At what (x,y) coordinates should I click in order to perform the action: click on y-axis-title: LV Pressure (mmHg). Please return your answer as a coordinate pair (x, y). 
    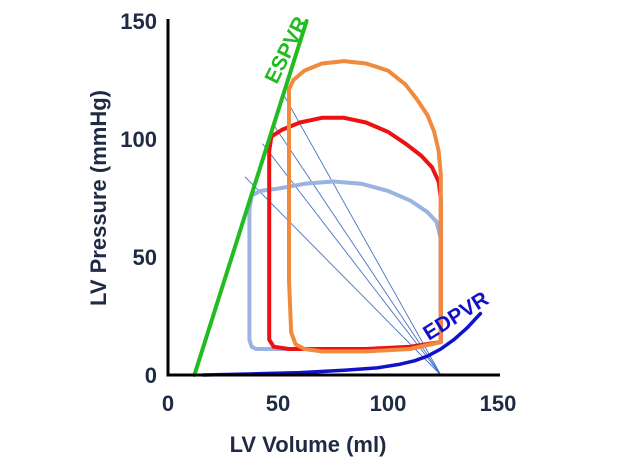
    Looking at the image, I should click on (98, 198).